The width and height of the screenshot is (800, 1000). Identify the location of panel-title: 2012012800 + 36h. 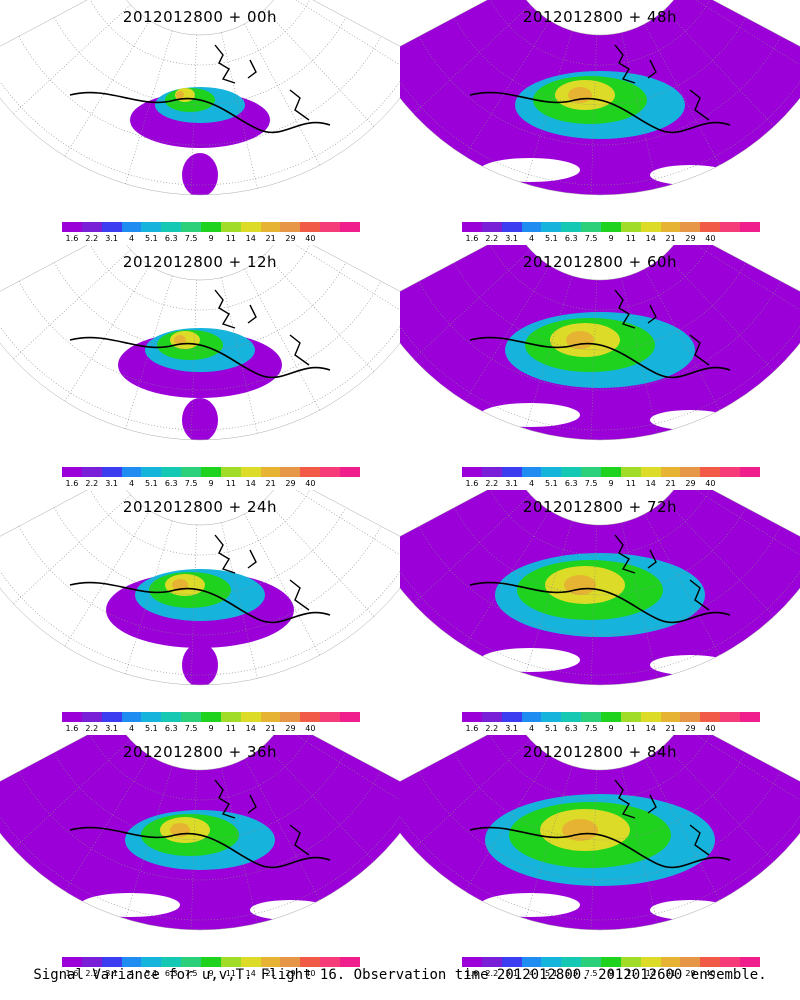
(200, 752).